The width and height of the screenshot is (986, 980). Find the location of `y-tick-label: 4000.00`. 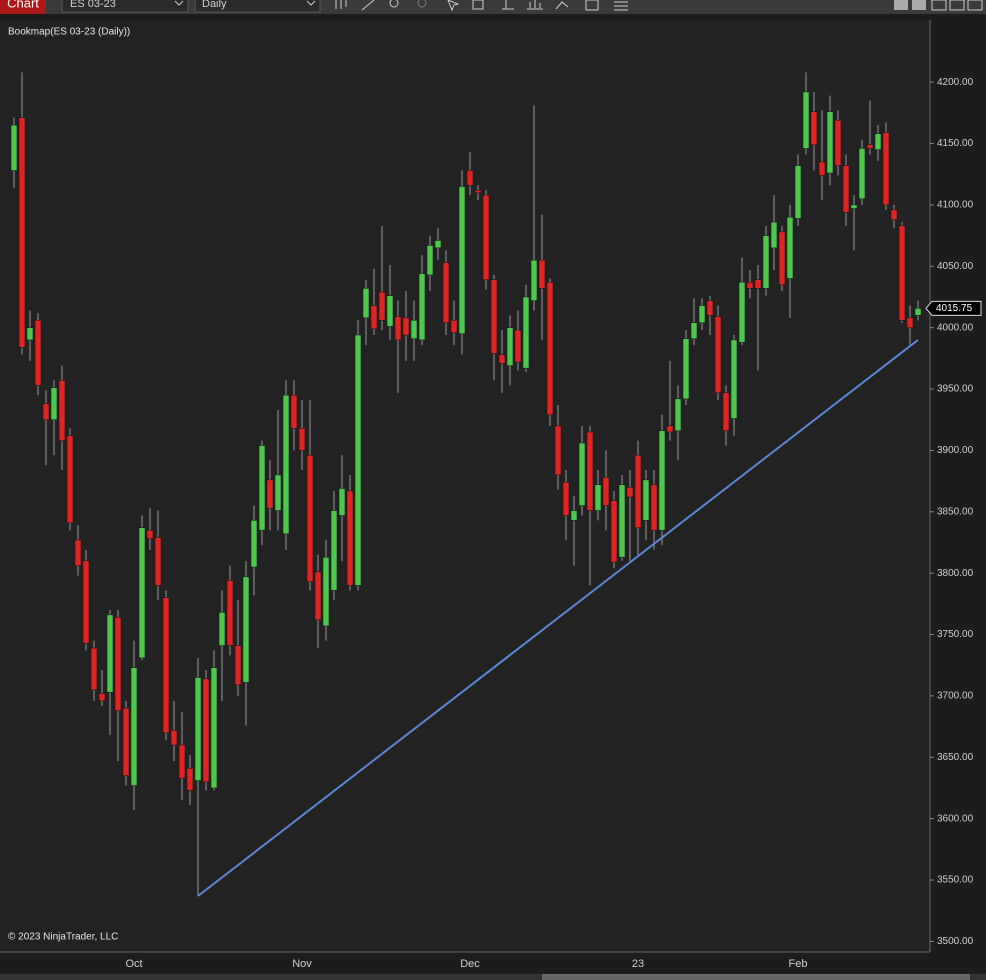

y-tick-label: 4000.00 is located at coordinates (955, 327).